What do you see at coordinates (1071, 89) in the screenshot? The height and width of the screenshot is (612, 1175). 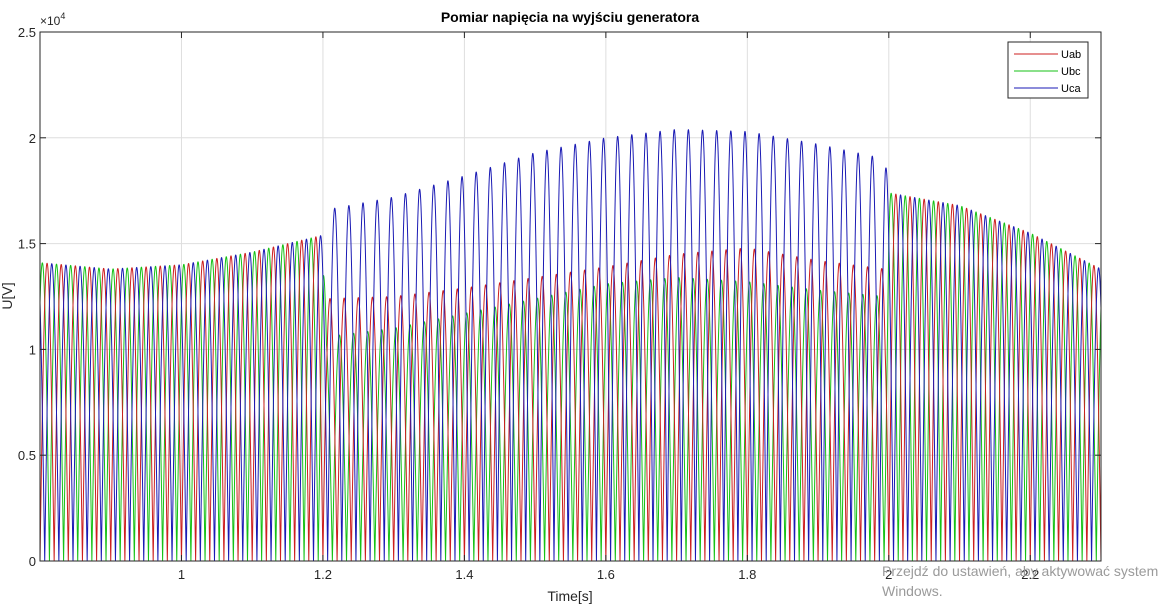 I see `legend-label-uca: Uca` at bounding box center [1071, 89].